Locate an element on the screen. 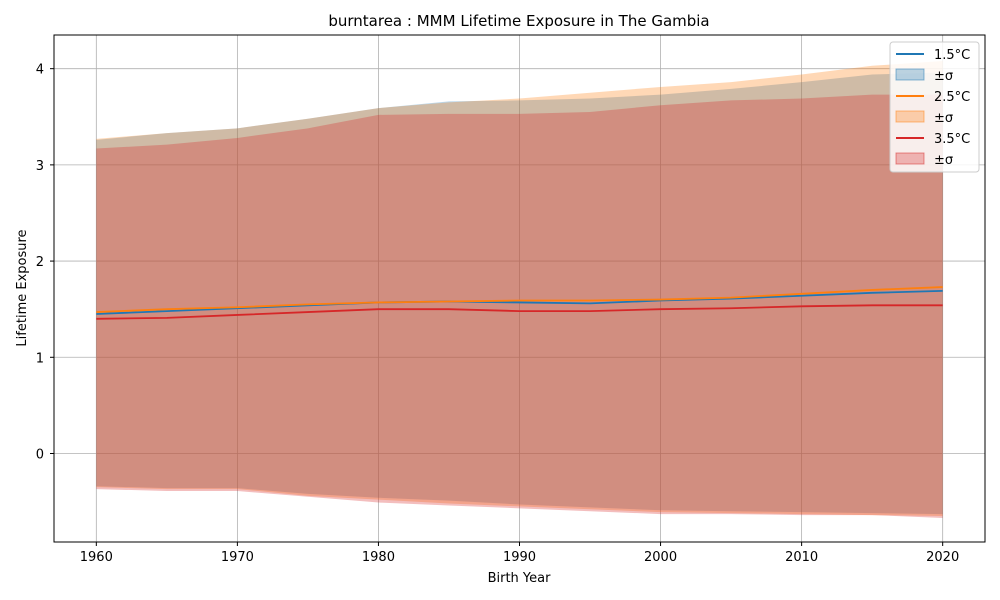 Image resolution: width=1000 pixels, height=600 pixels. legend-label-2-5c: 2.5°C is located at coordinates (952, 97).